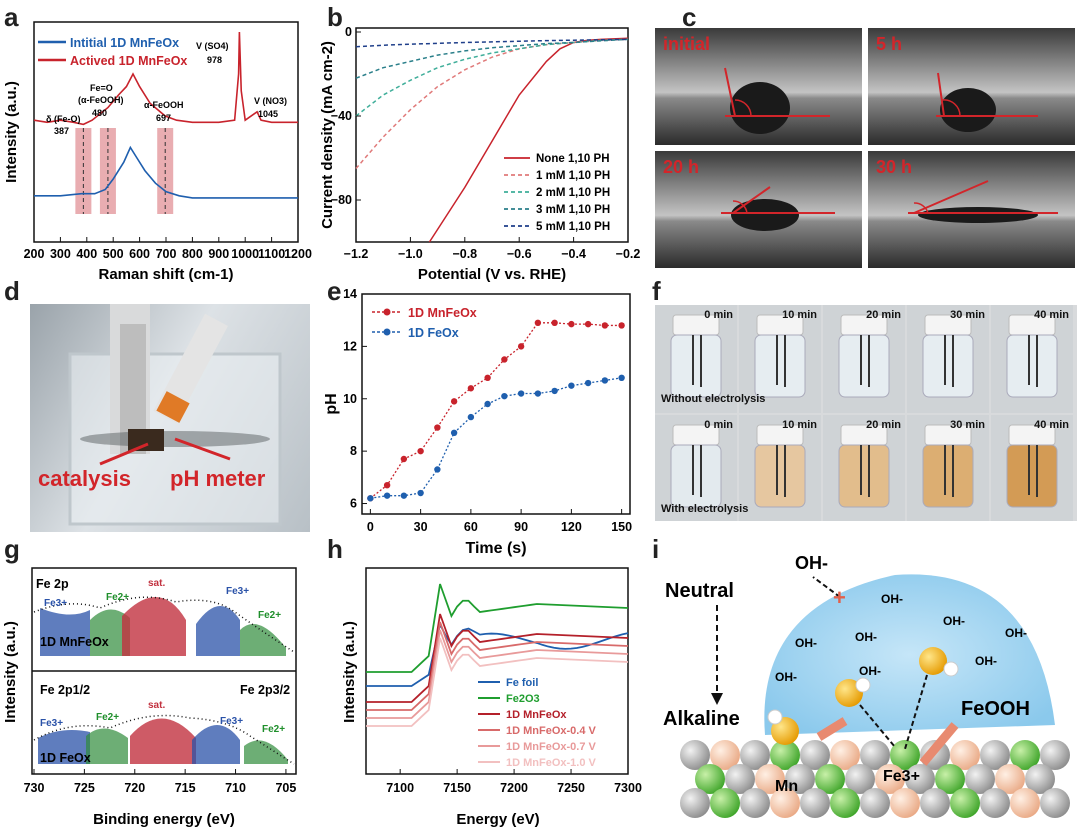  What do you see at coordinates (12, 291) in the screenshot?
I see `panel-label-d: d` at bounding box center [12, 291].